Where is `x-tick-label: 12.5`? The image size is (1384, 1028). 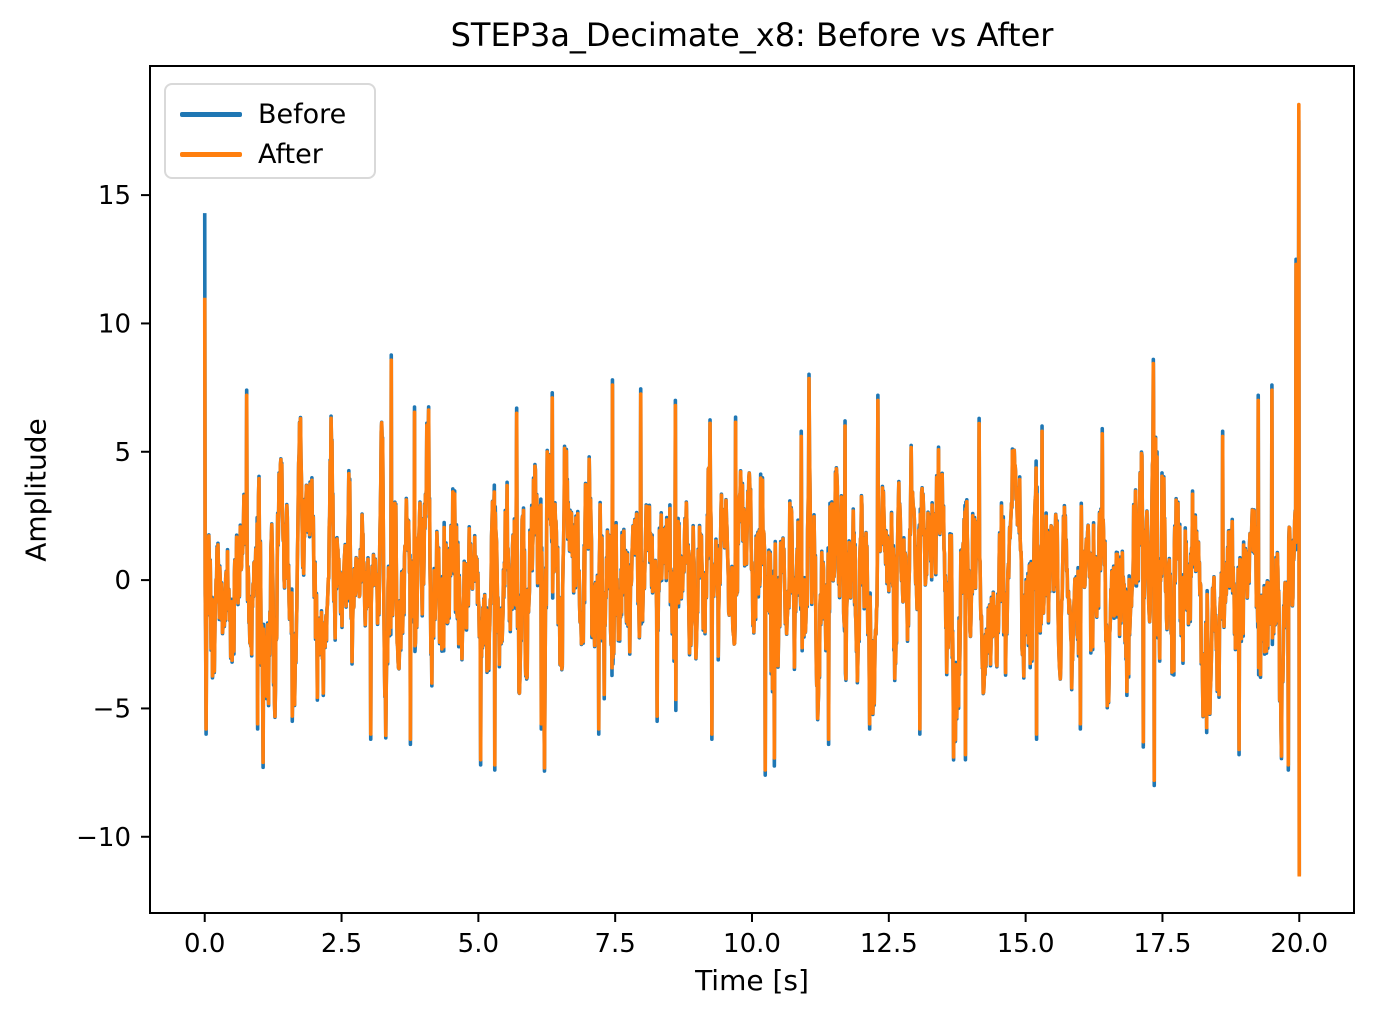 x-tick-label: 12.5 is located at coordinates (889, 944).